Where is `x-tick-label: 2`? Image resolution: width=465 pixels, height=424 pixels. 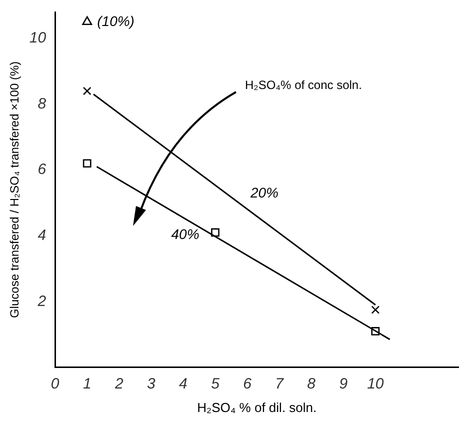 x-tick-label: 2 is located at coordinates (119, 384).